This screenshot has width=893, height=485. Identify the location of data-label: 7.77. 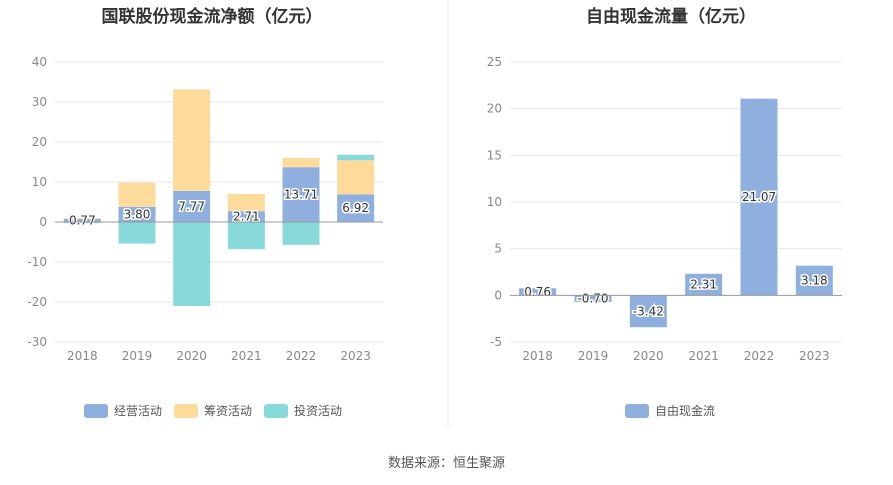
(191, 206).